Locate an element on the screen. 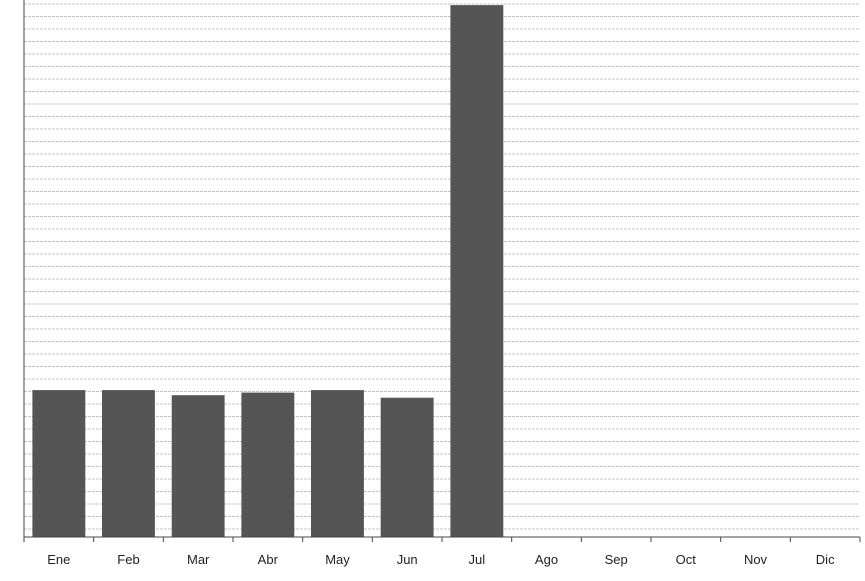 The height and width of the screenshot is (581, 865). x-tick-label: Abr is located at coordinates (268, 559).